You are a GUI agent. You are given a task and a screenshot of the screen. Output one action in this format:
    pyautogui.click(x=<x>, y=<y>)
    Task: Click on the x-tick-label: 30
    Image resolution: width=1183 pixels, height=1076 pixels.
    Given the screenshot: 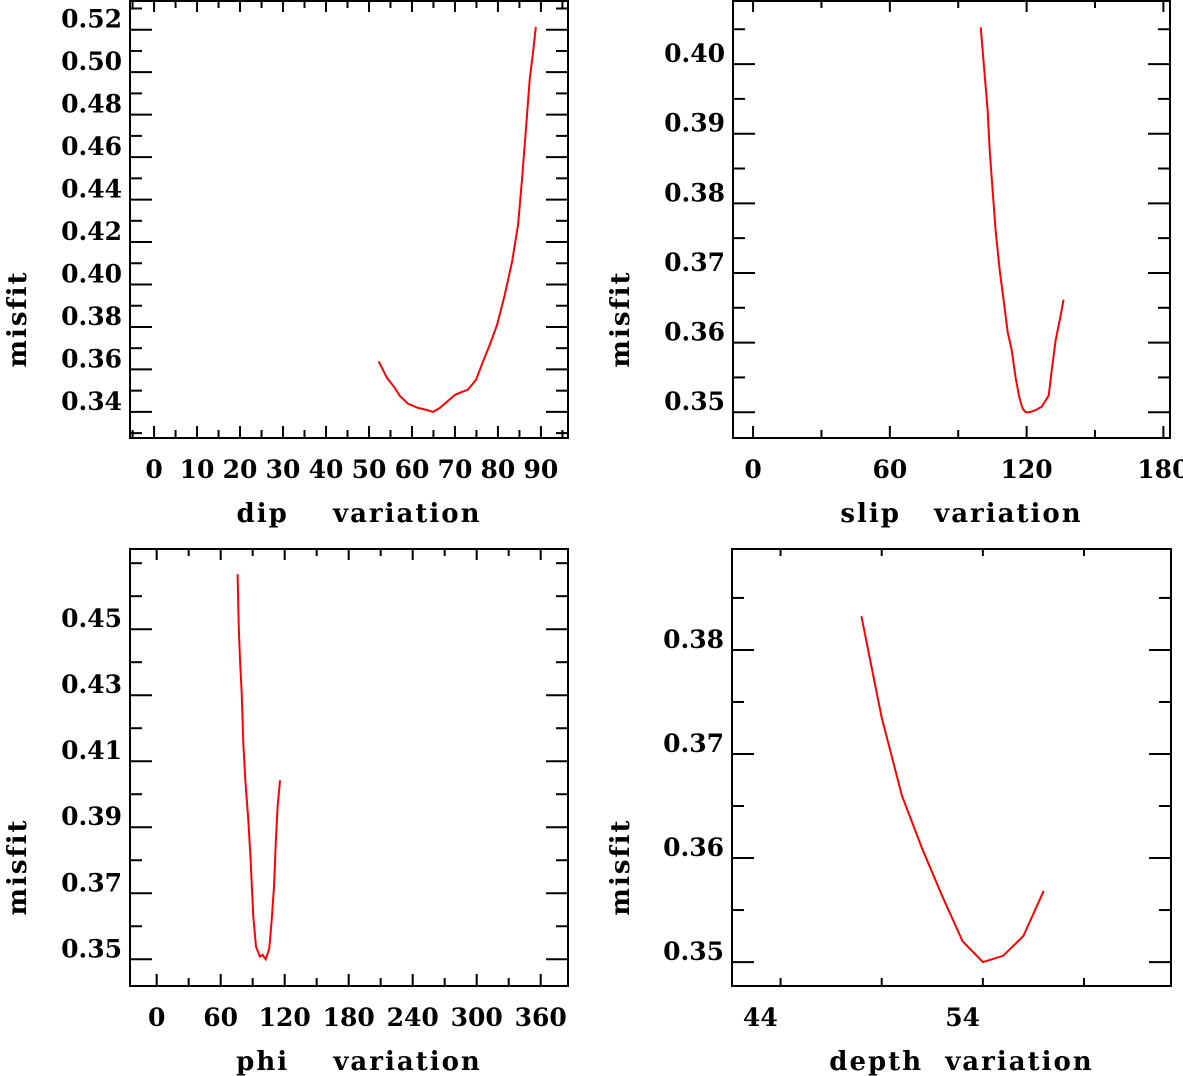 What is the action you would take?
    pyautogui.click(x=283, y=469)
    